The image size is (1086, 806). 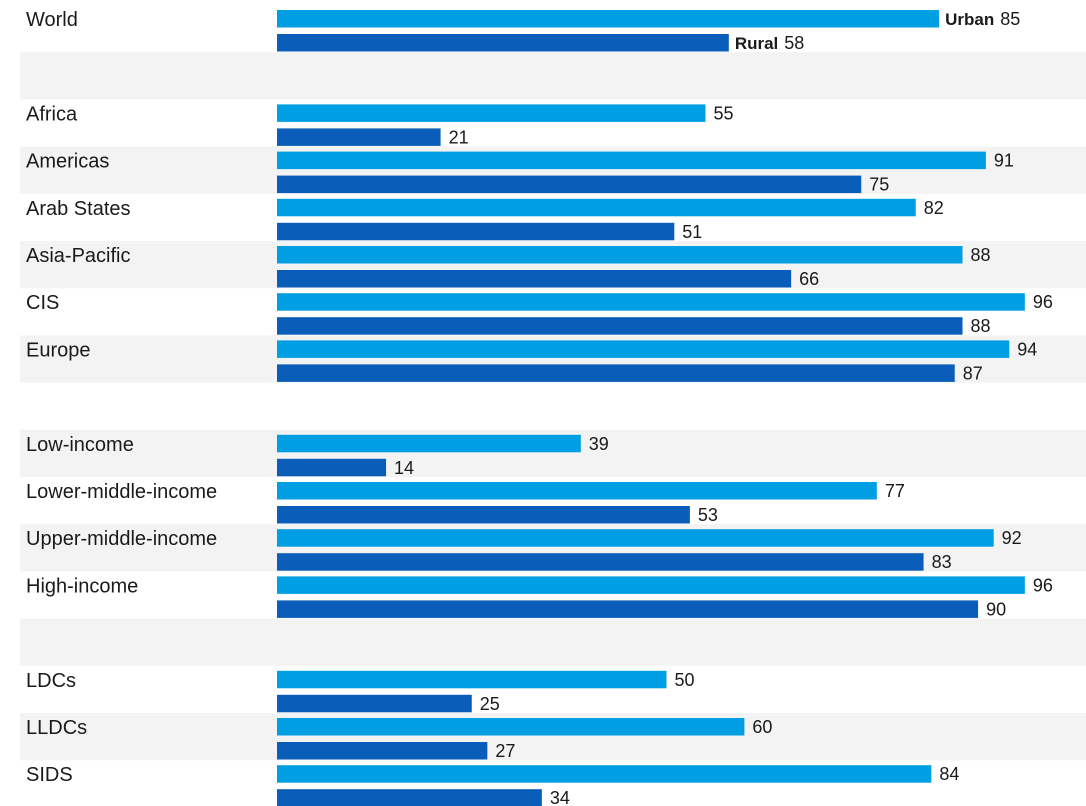 I want to click on category-label-lower-middle-income: Lower-middle-income, so click(x=121, y=492).